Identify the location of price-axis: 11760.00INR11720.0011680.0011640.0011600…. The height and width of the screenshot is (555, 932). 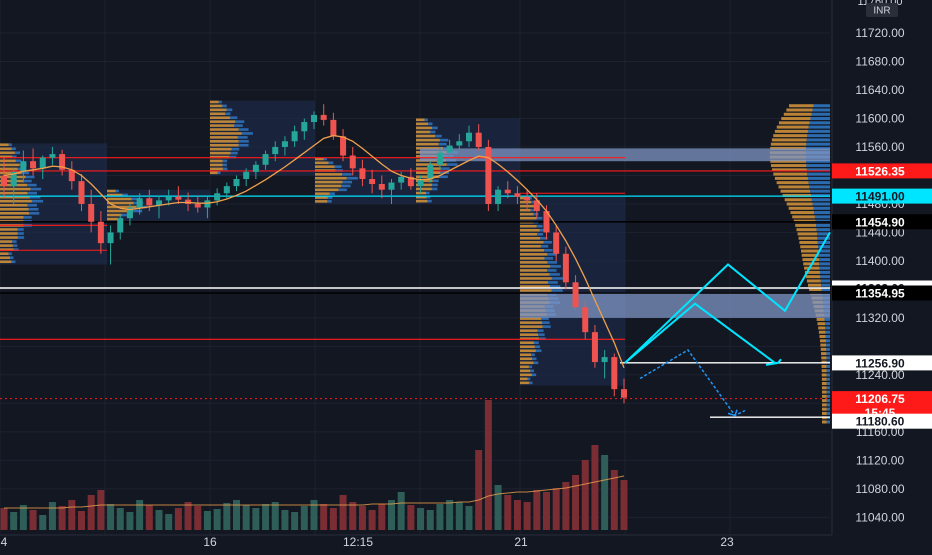
(881, 275).